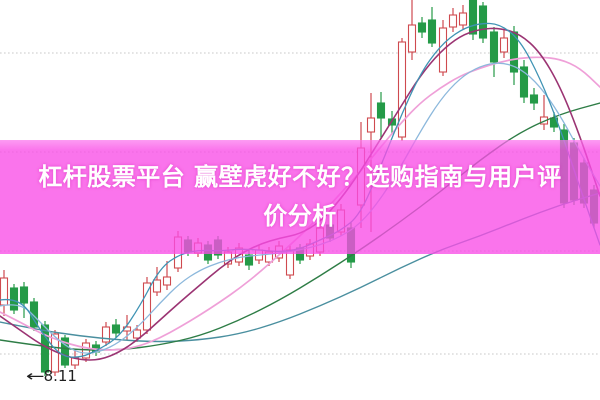  I want to click on headline-line2: 价分析, so click(300, 216).